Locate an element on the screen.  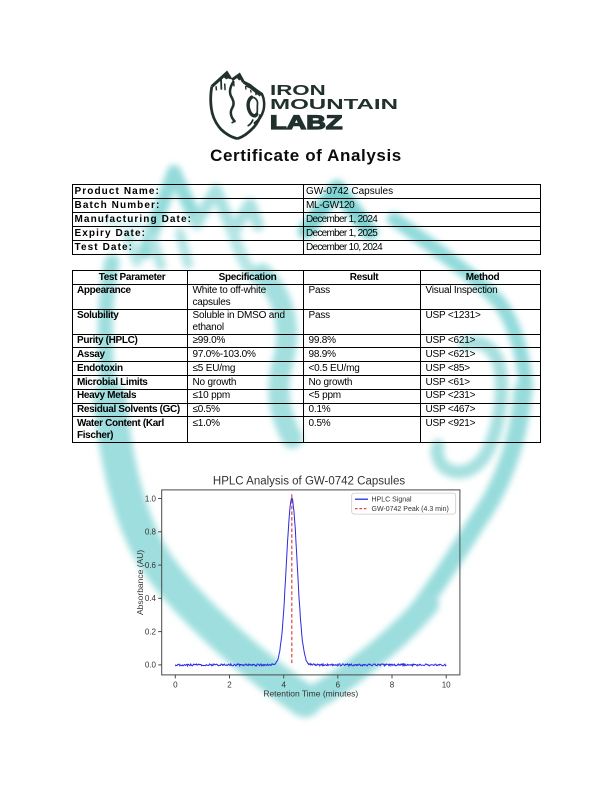
svg-text: 0.2 is located at coordinates (151, 631).